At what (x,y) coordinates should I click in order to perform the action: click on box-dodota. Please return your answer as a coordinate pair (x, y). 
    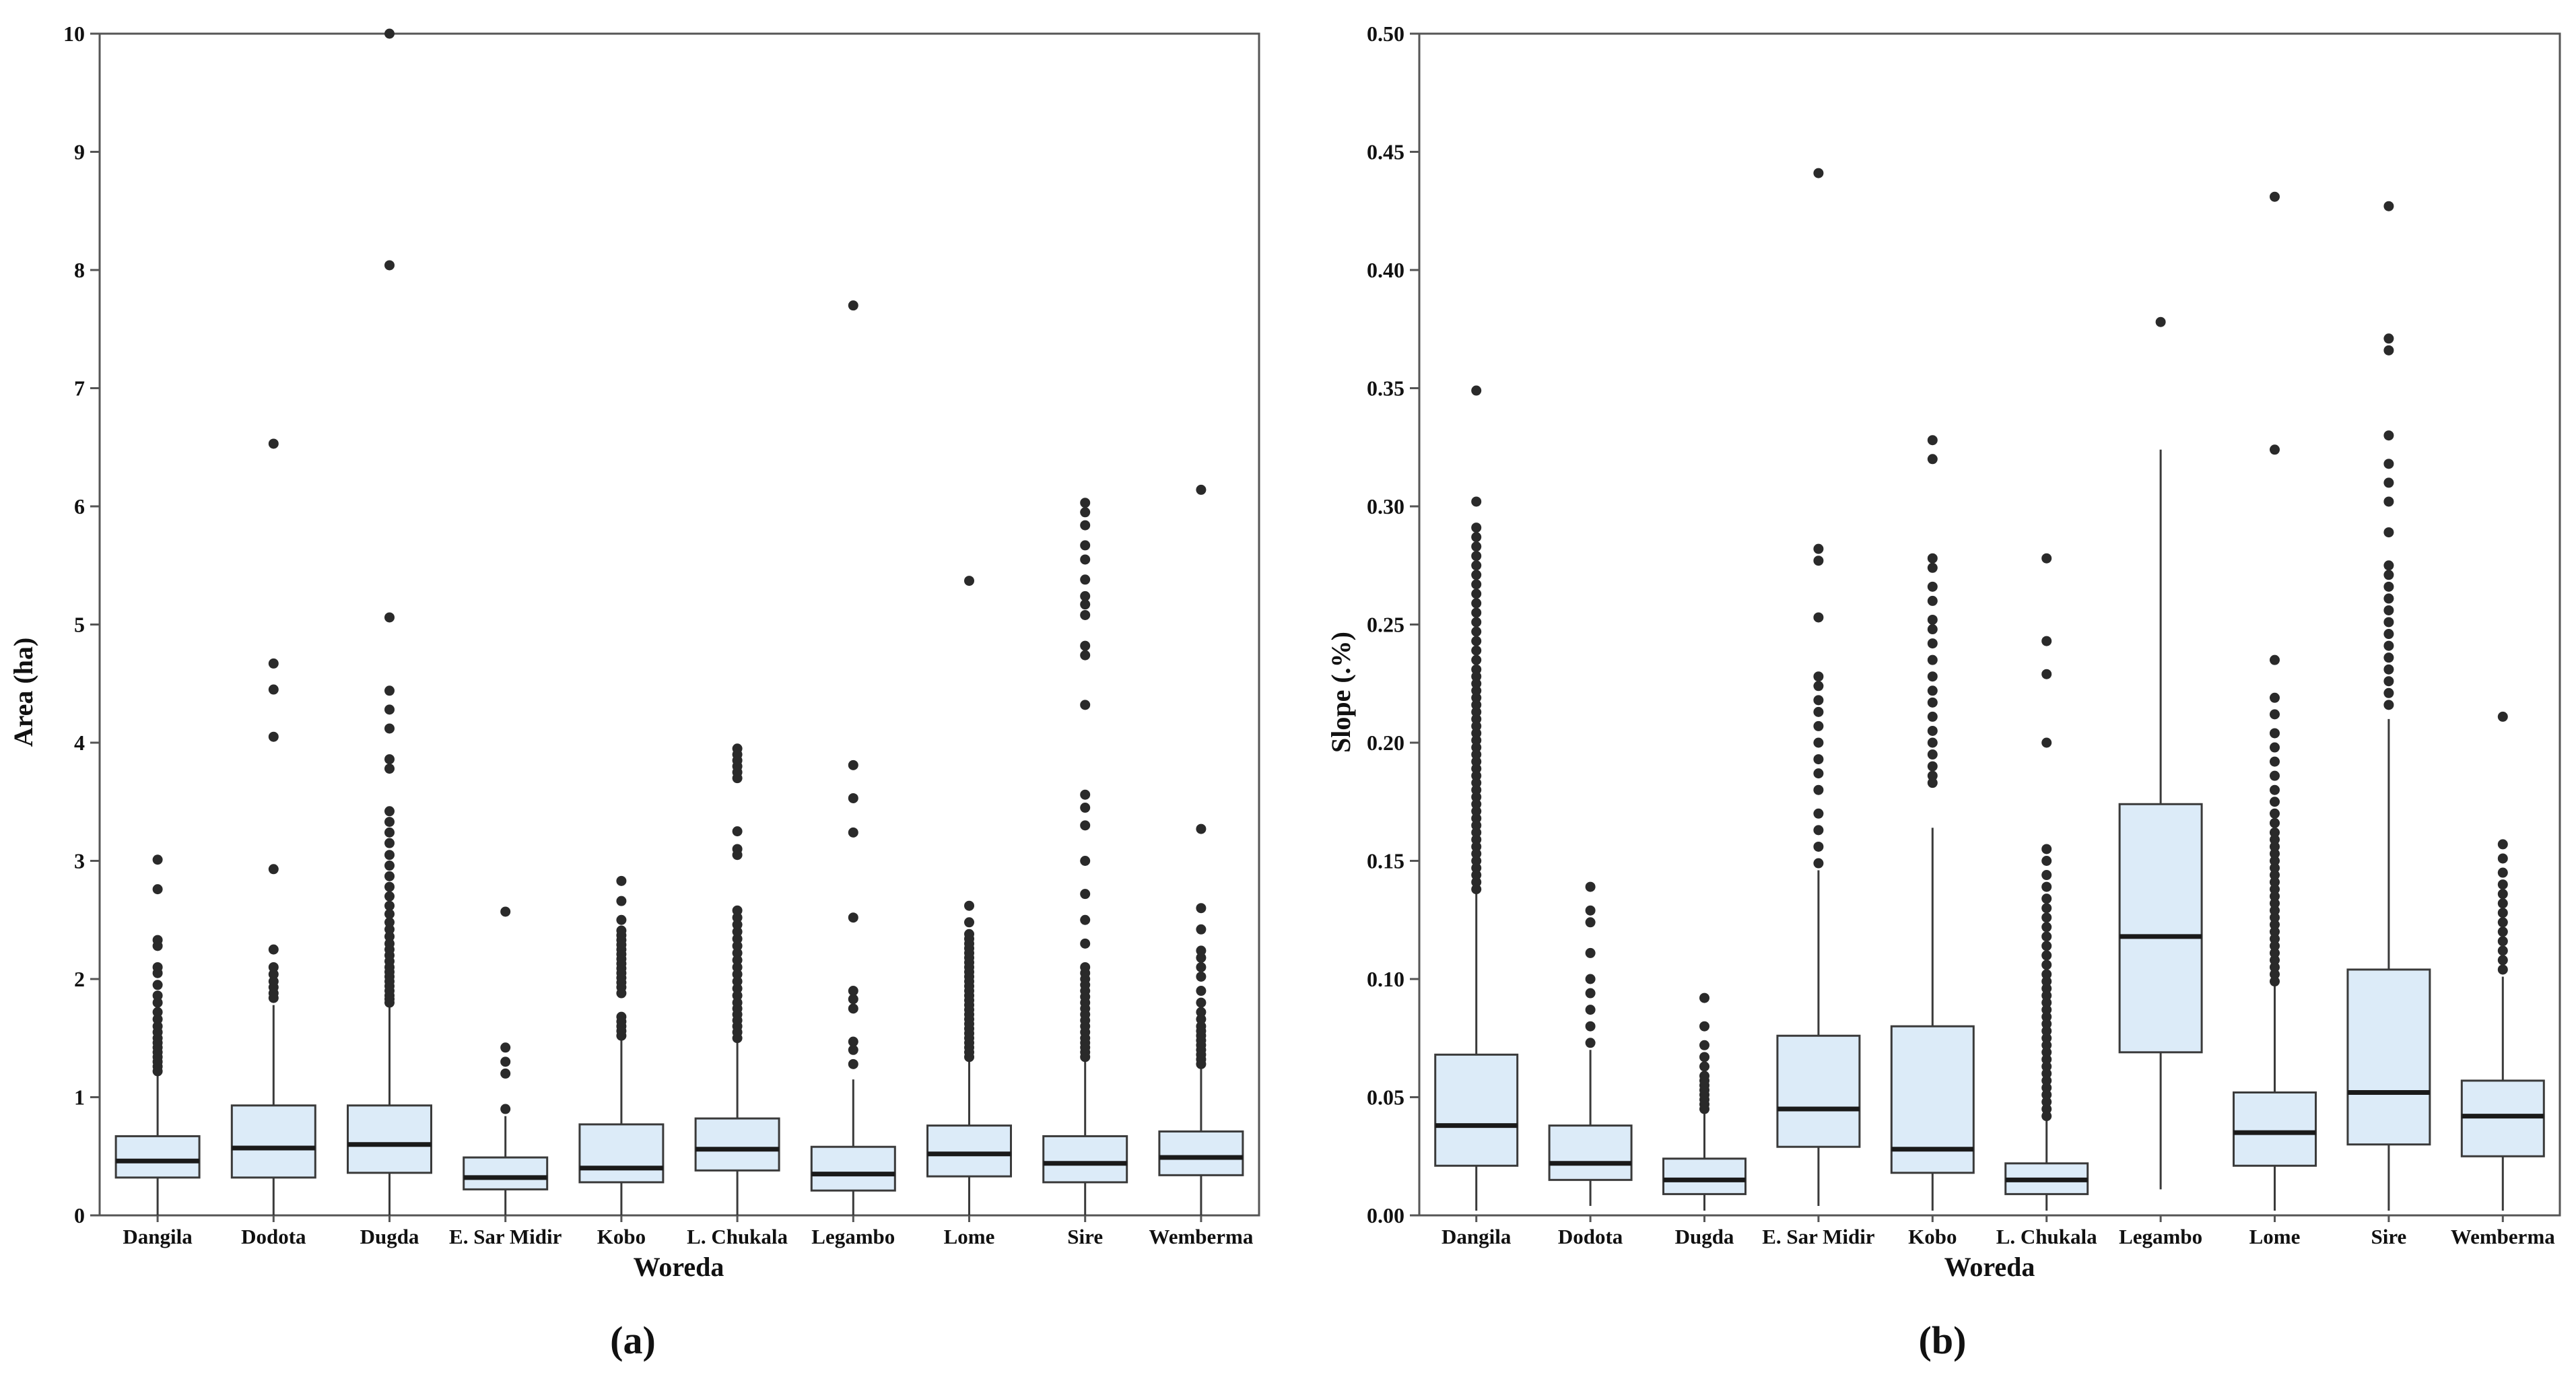
    Looking at the image, I should click on (1591, 1043).